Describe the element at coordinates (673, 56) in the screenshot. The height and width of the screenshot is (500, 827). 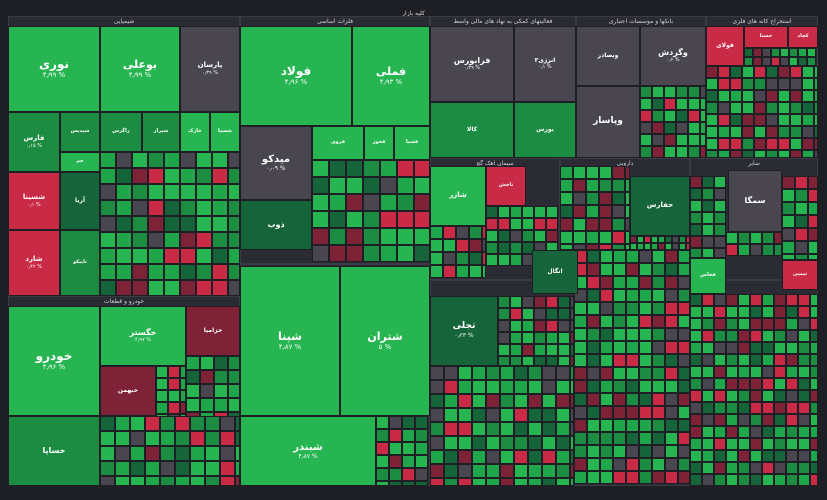
I see `stock-tile-vagardesh: وگردش ۰٫۶ %` at that location.